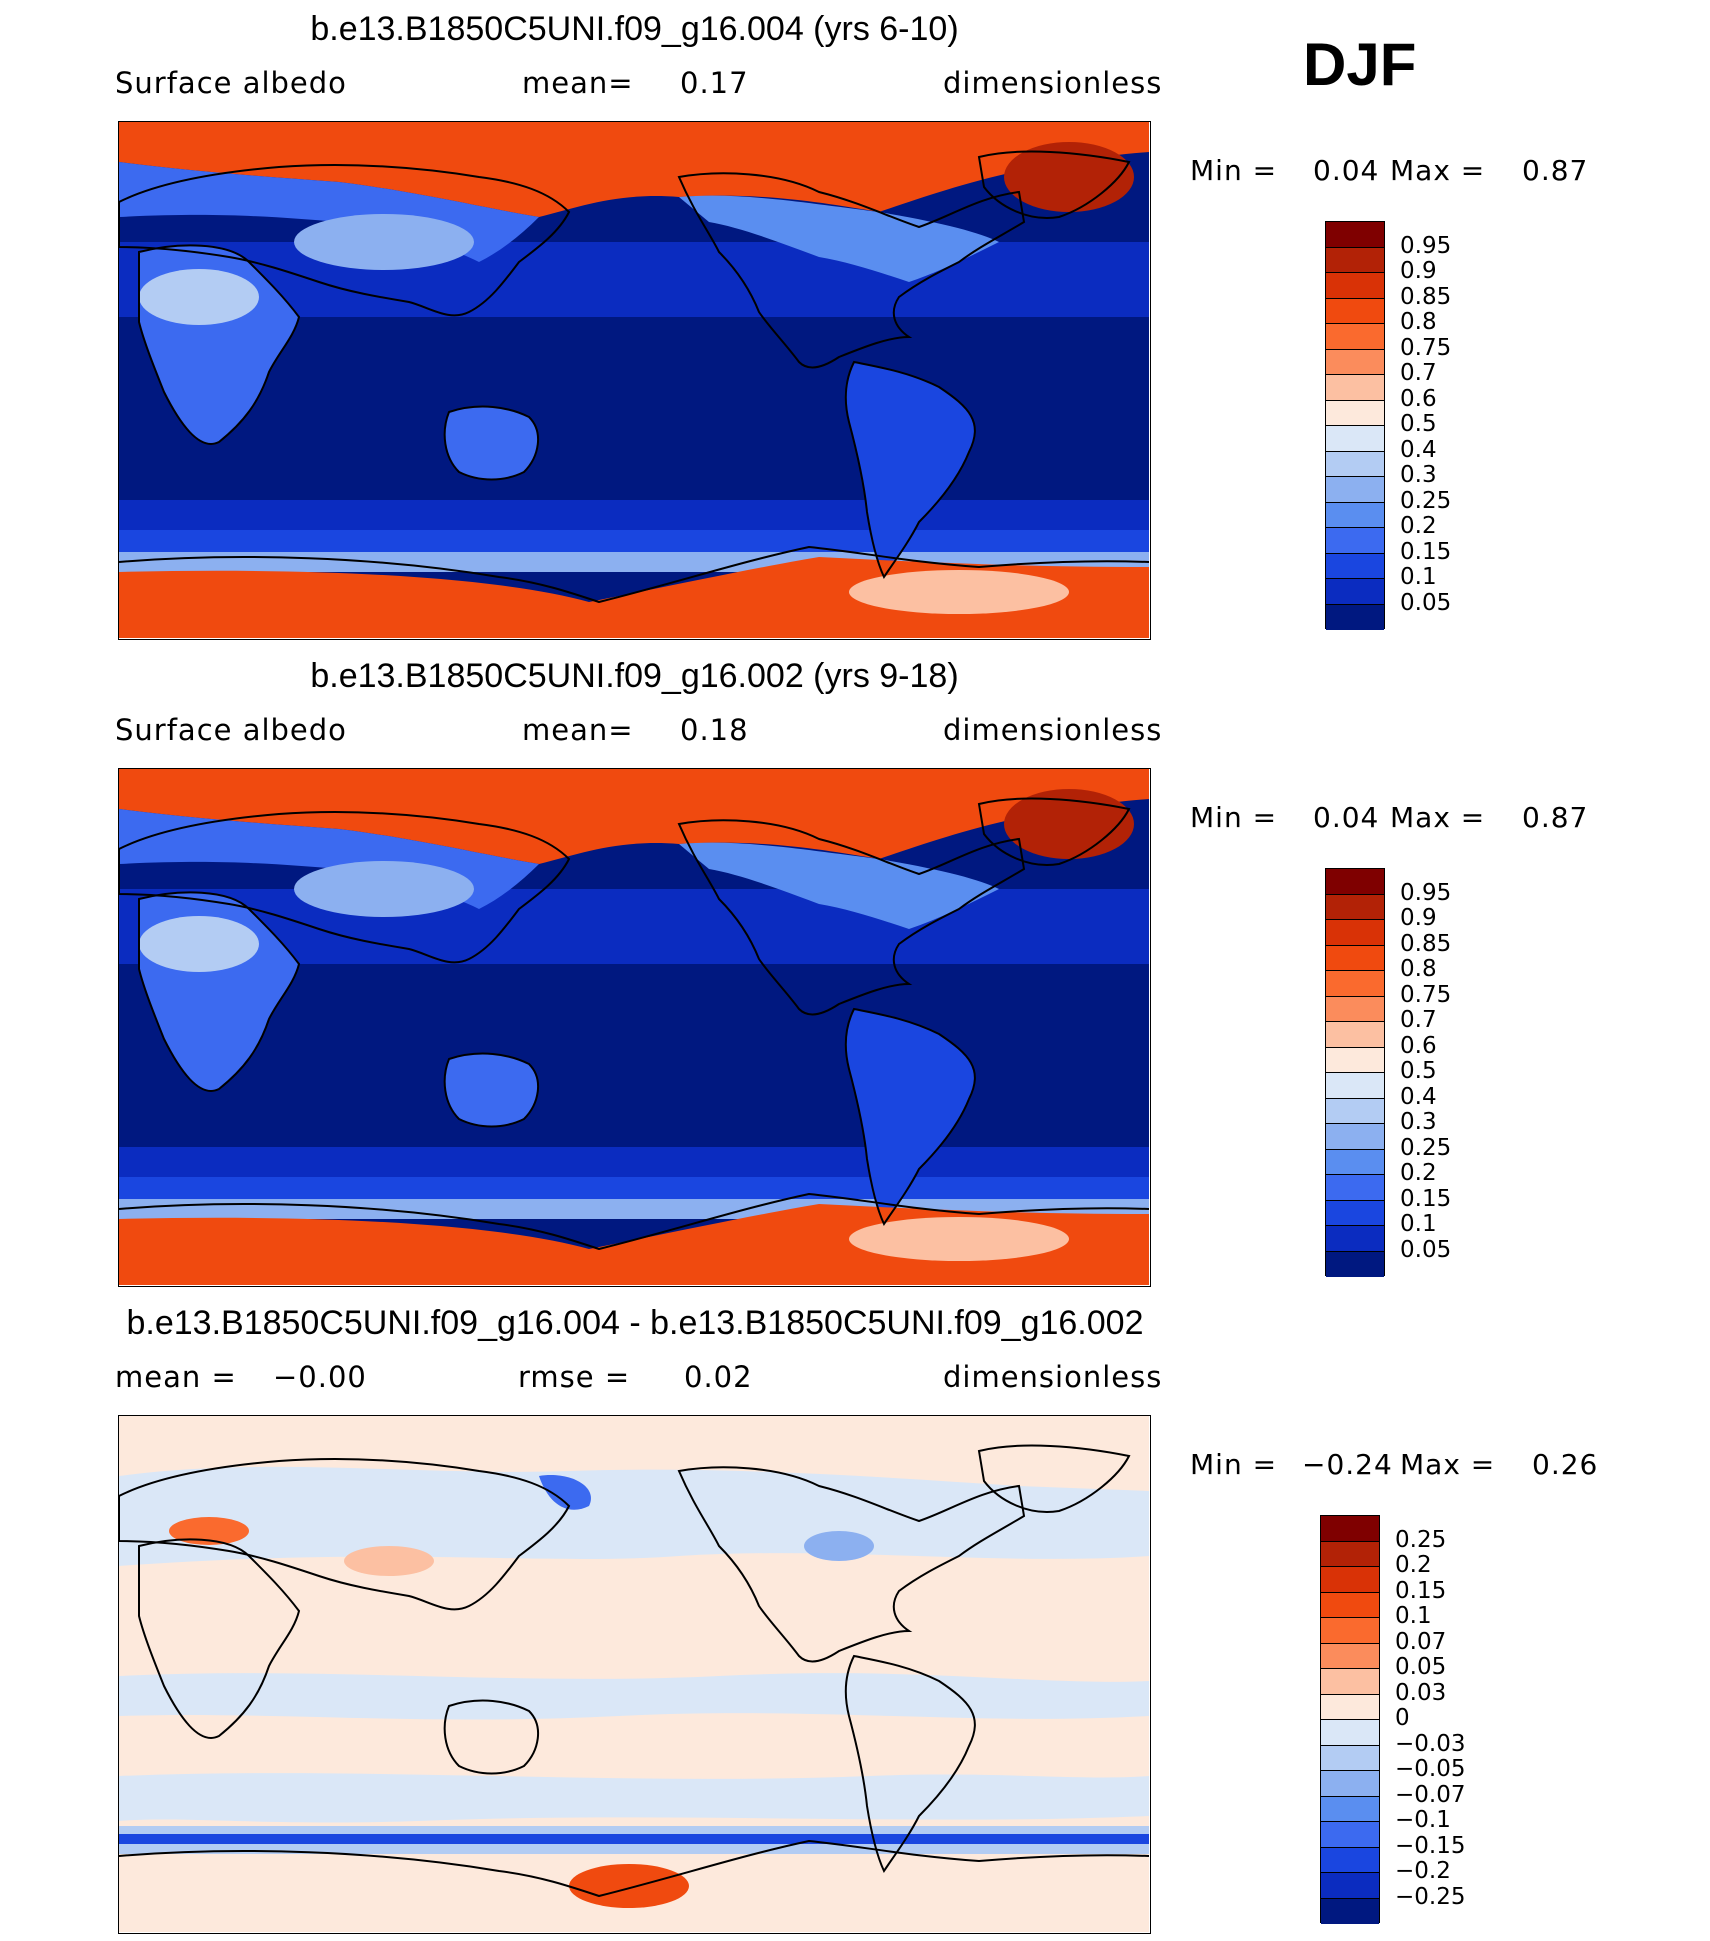 The image size is (1710, 1941). Describe the element at coordinates (231, 83) in the screenshot. I see `panel-1-variable: Surface albedo` at that location.